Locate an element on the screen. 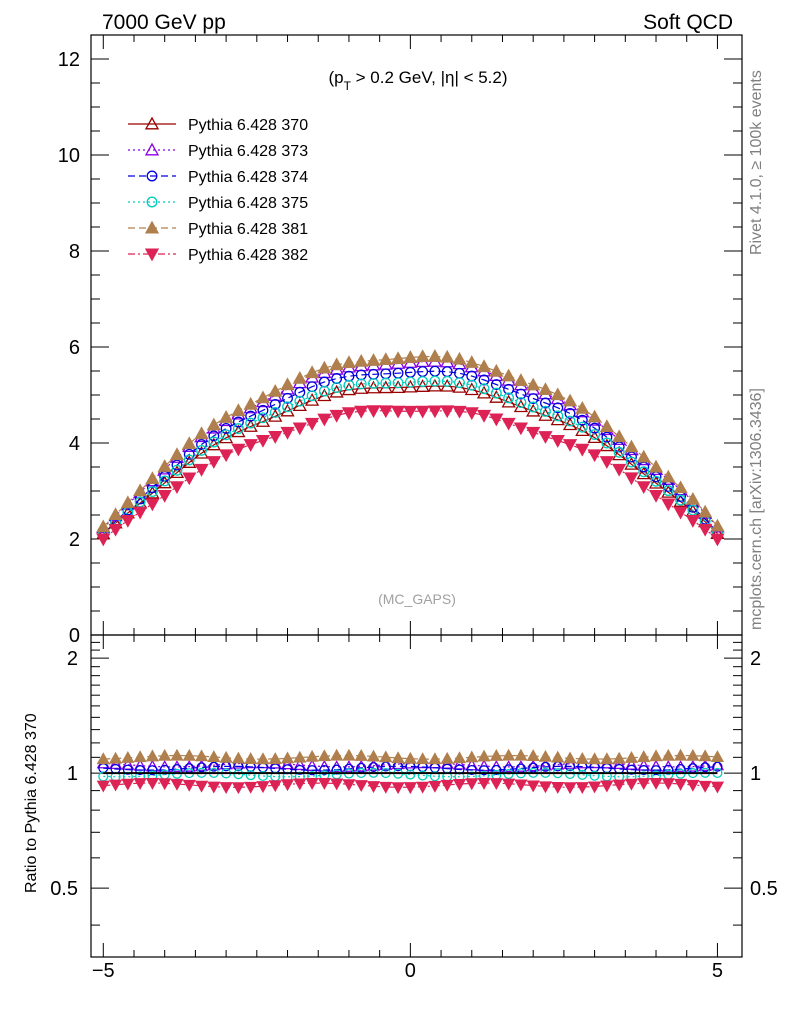 This screenshot has height=1029, width=786. series-line is located at coordinates (410, 441).